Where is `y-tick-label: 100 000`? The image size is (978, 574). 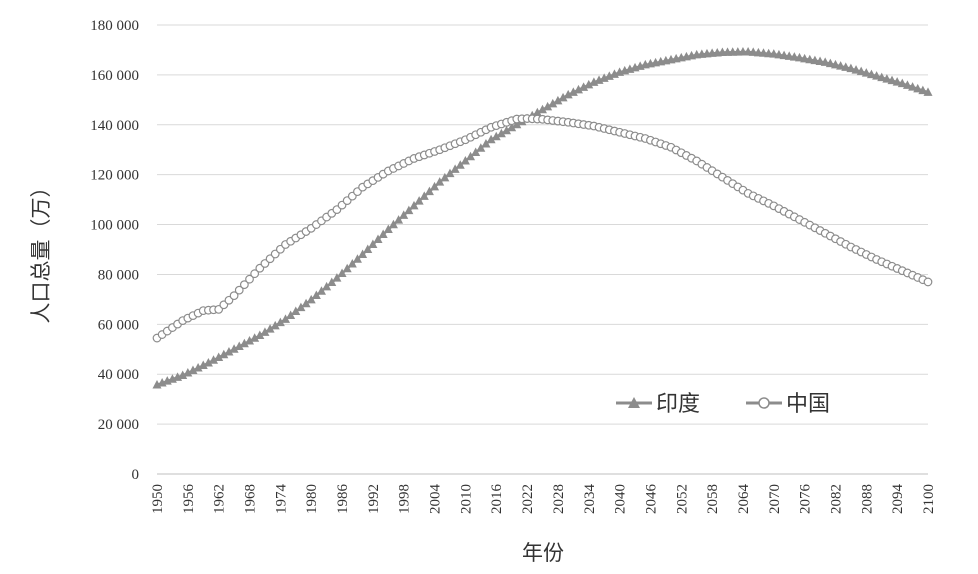 y-tick-label: 100 000 is located at coordinates (114, 226).